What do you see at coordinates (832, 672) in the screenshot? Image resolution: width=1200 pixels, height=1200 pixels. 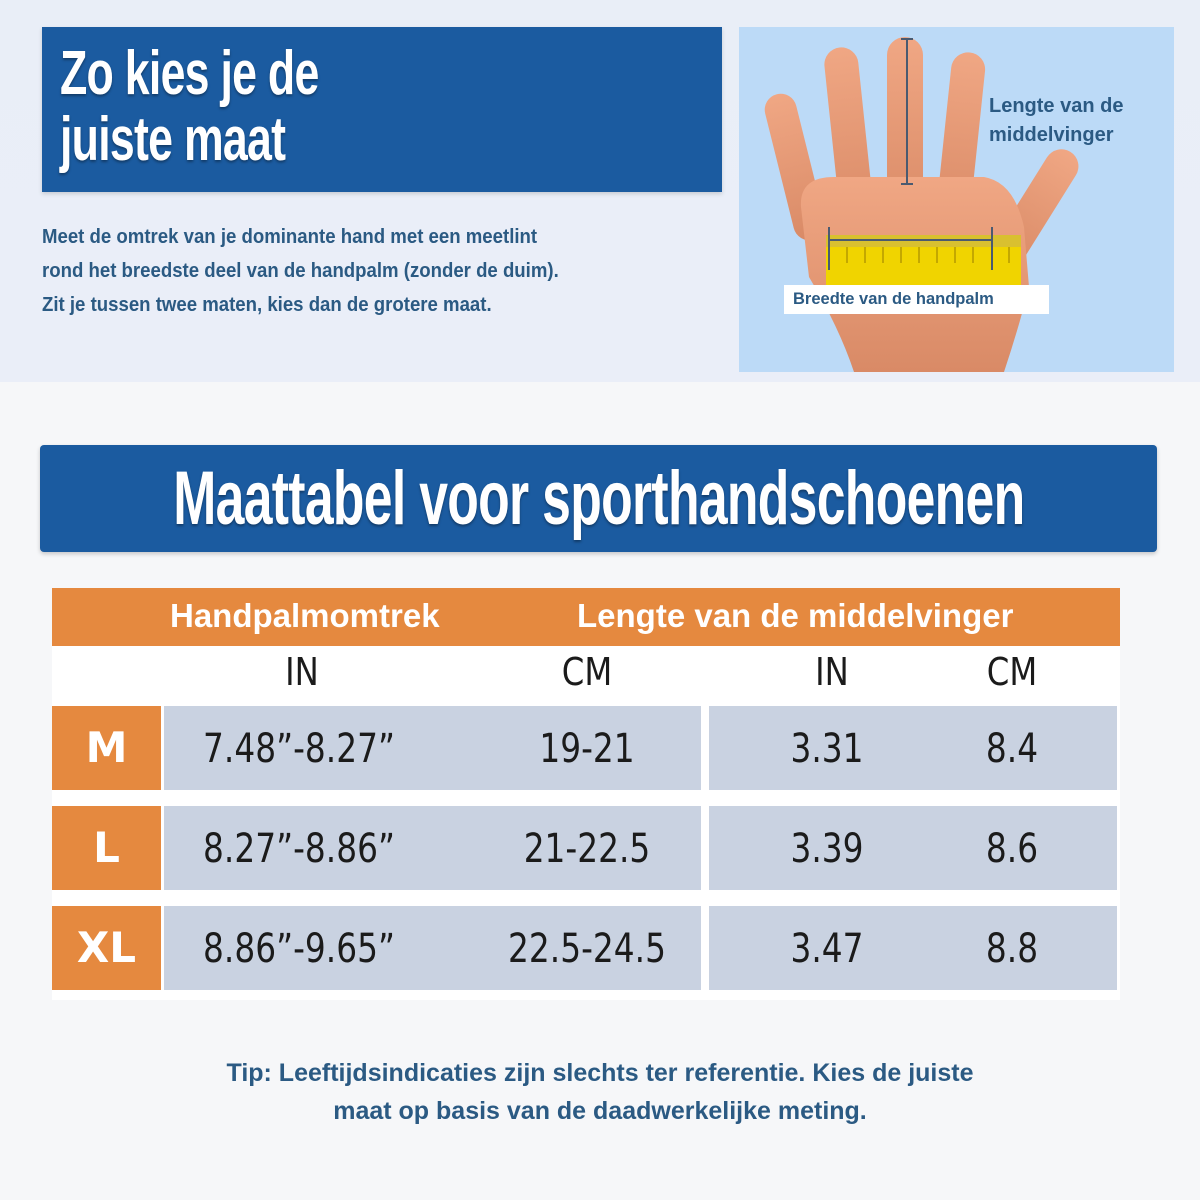 I see `unit-header-finger-in: IN` at bounding box center [832, 672].